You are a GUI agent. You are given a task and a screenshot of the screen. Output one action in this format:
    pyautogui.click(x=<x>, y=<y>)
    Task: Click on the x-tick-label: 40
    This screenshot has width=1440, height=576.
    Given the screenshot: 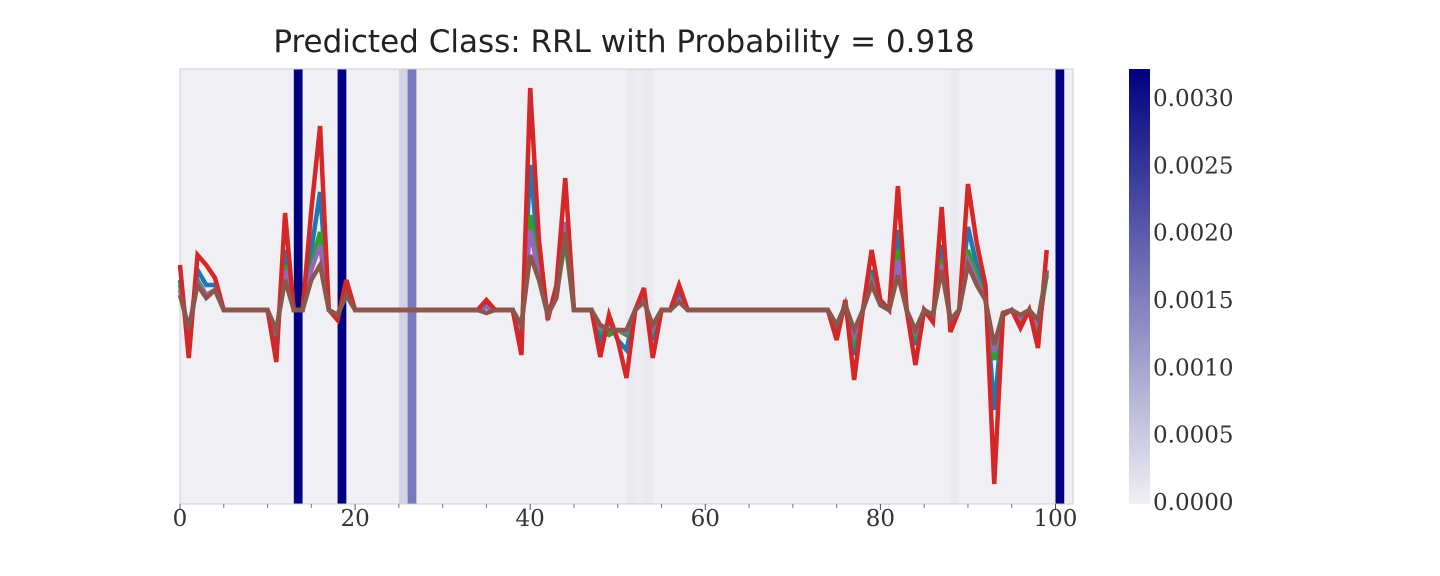 What is the action you would take?
    pyautogui.click(x=530, y=519)
    